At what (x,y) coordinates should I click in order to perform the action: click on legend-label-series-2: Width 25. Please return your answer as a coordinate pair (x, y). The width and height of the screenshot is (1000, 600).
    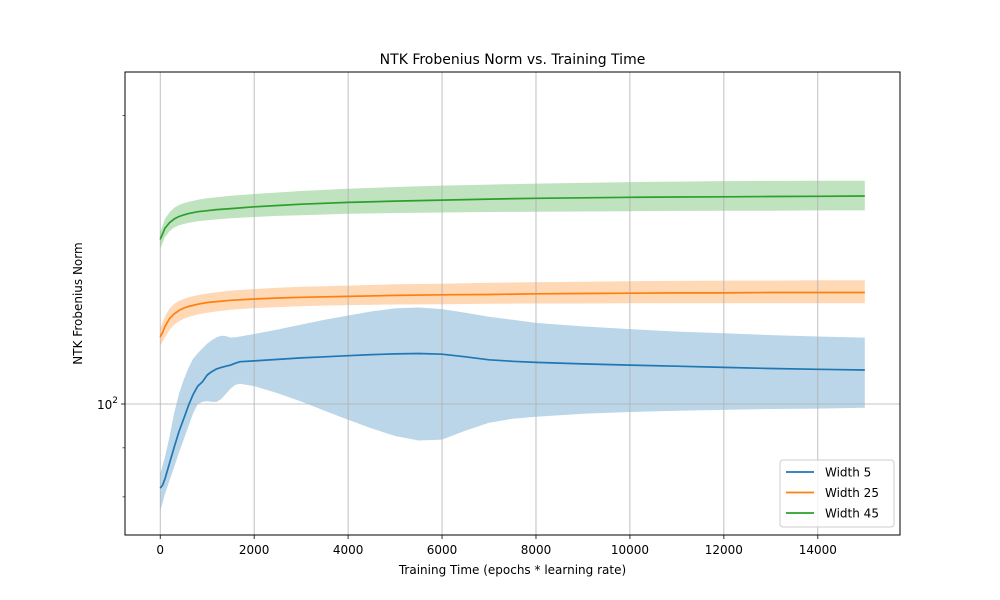
    Looking at the image, I should click on (852, 493).